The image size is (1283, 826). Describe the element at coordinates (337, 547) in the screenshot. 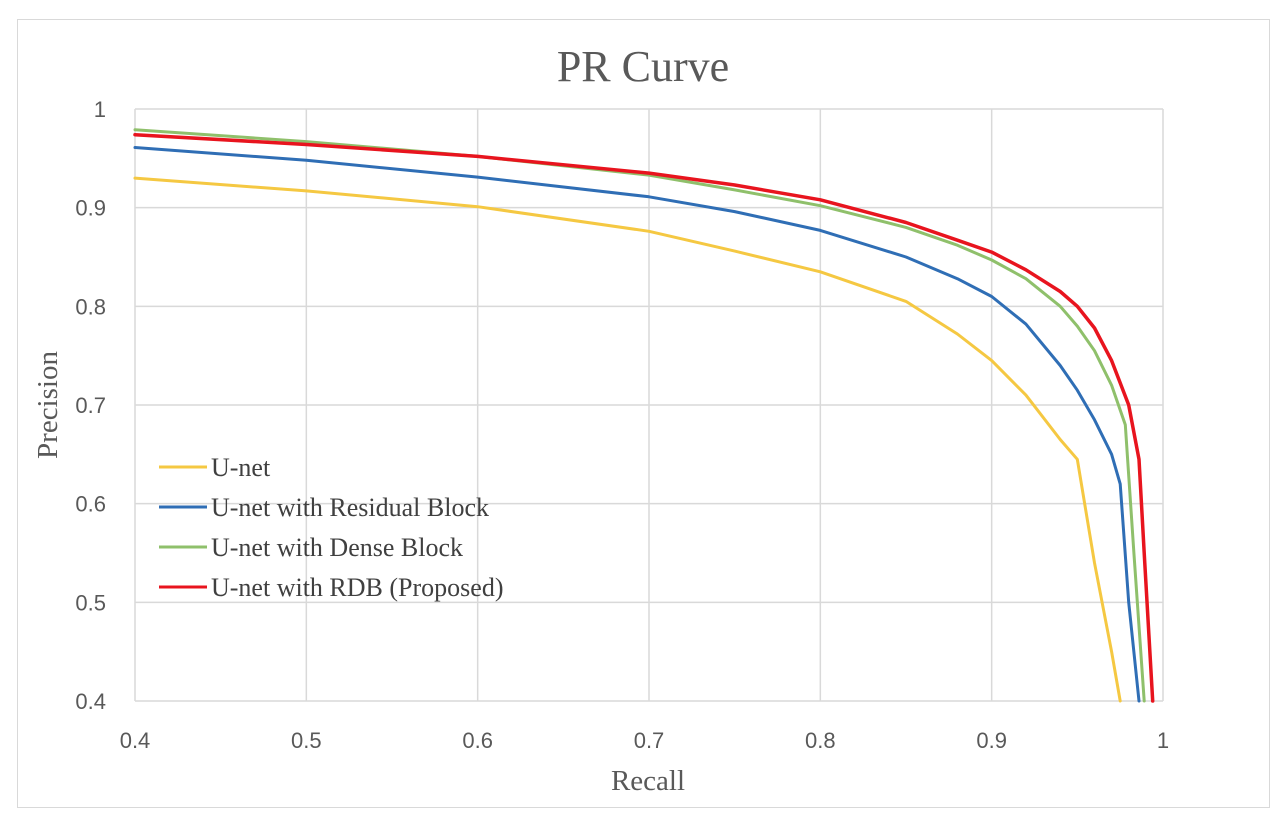

I see `legend-label: U-net with Dense Block` at that location.